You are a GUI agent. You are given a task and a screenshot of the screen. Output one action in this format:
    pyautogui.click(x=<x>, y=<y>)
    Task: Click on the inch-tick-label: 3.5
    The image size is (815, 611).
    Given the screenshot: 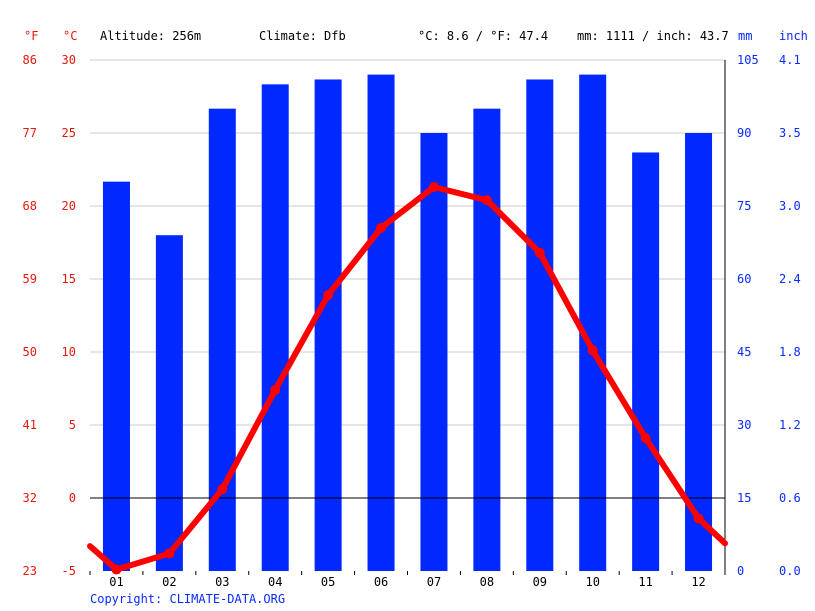 What is the action you would take?
    pyautogui.click(x=790, y=133)
    